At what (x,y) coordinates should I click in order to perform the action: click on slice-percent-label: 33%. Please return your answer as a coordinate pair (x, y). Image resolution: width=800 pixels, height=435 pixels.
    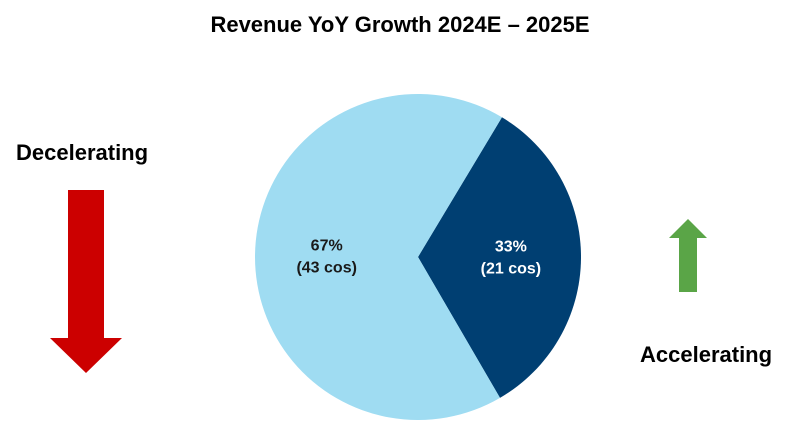
    Looking at the image, I should click on (511, 247).